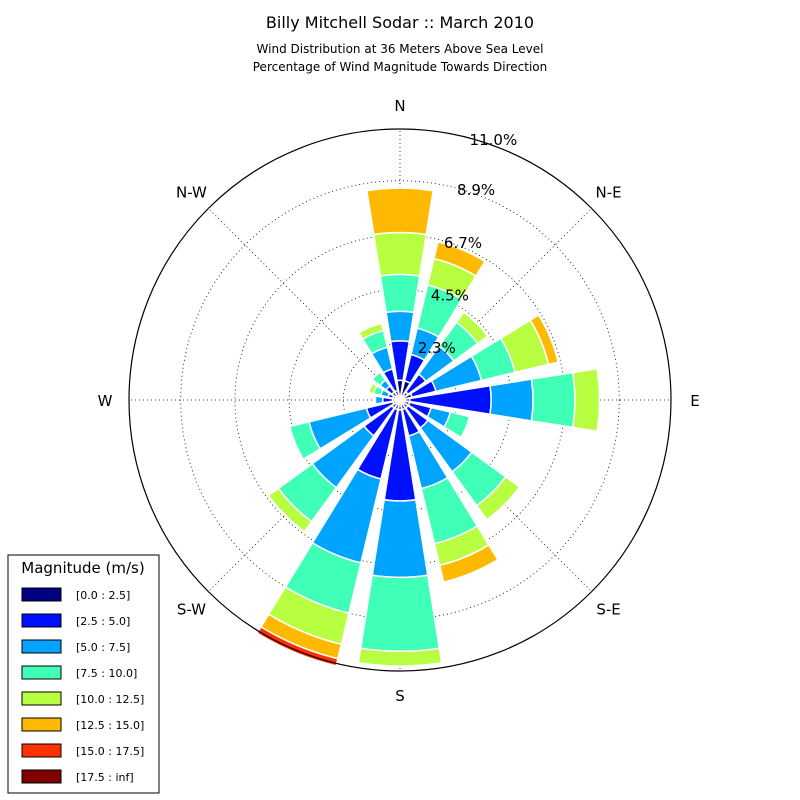 This screenshot has width=800, height=800. I want to click on direction-label-n-w: N-W, so click(191, 192).